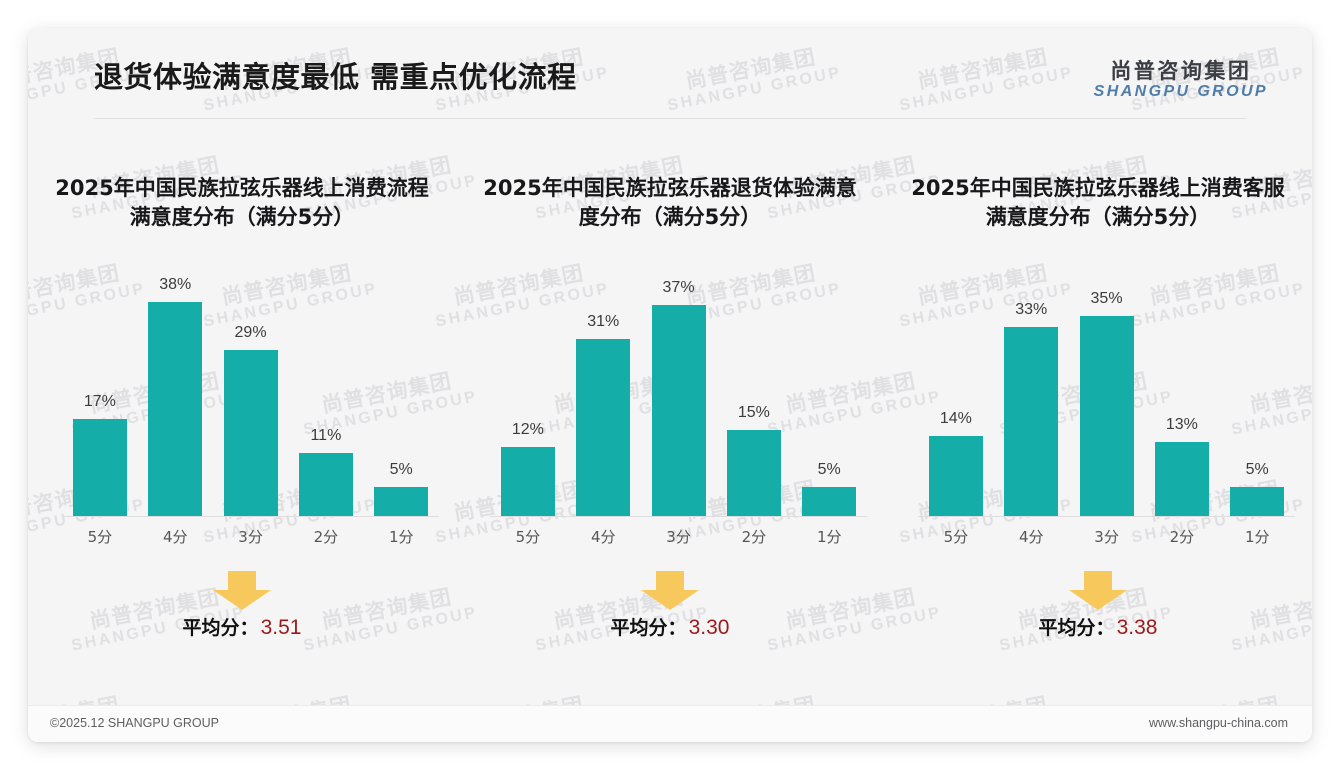 The width and height of the screenshot is (1340, 780). What do you see at coordinates (754, 396) in the screenshot?
I see `bar-column: 15%` at bounding box center [754, 396].